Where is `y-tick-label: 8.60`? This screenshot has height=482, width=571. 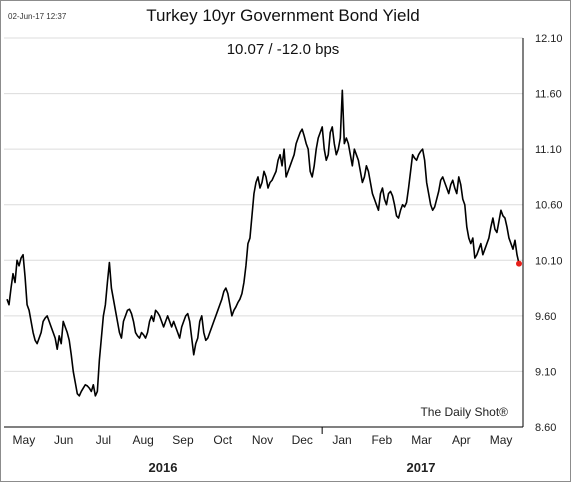
y-tick-label: 8.60 is located at coordinates (545, 428).